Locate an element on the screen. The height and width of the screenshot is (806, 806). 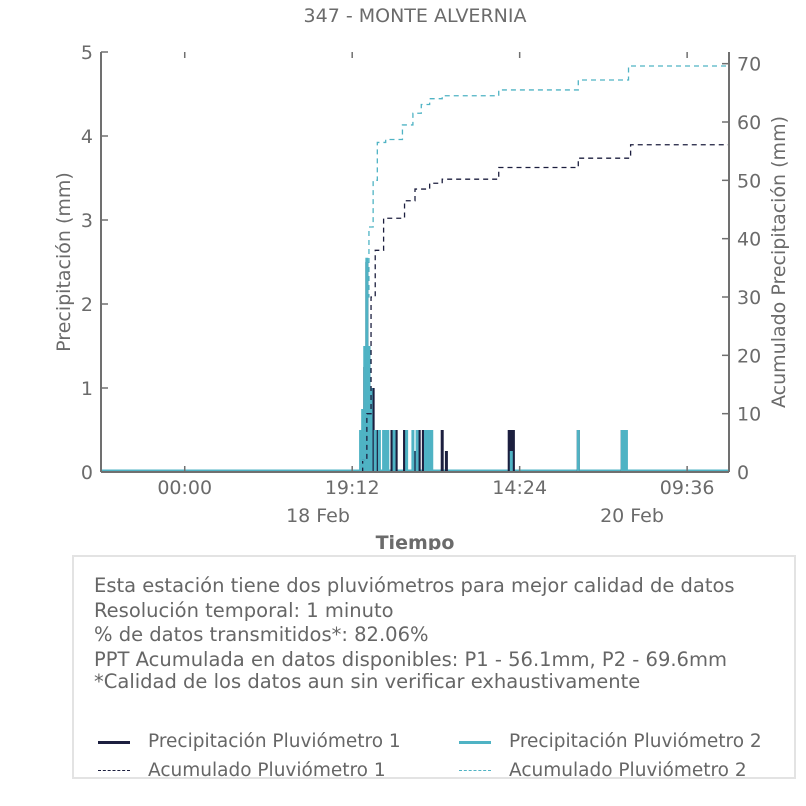
right-tick-label: 20 is located at coordinates (749, 356).